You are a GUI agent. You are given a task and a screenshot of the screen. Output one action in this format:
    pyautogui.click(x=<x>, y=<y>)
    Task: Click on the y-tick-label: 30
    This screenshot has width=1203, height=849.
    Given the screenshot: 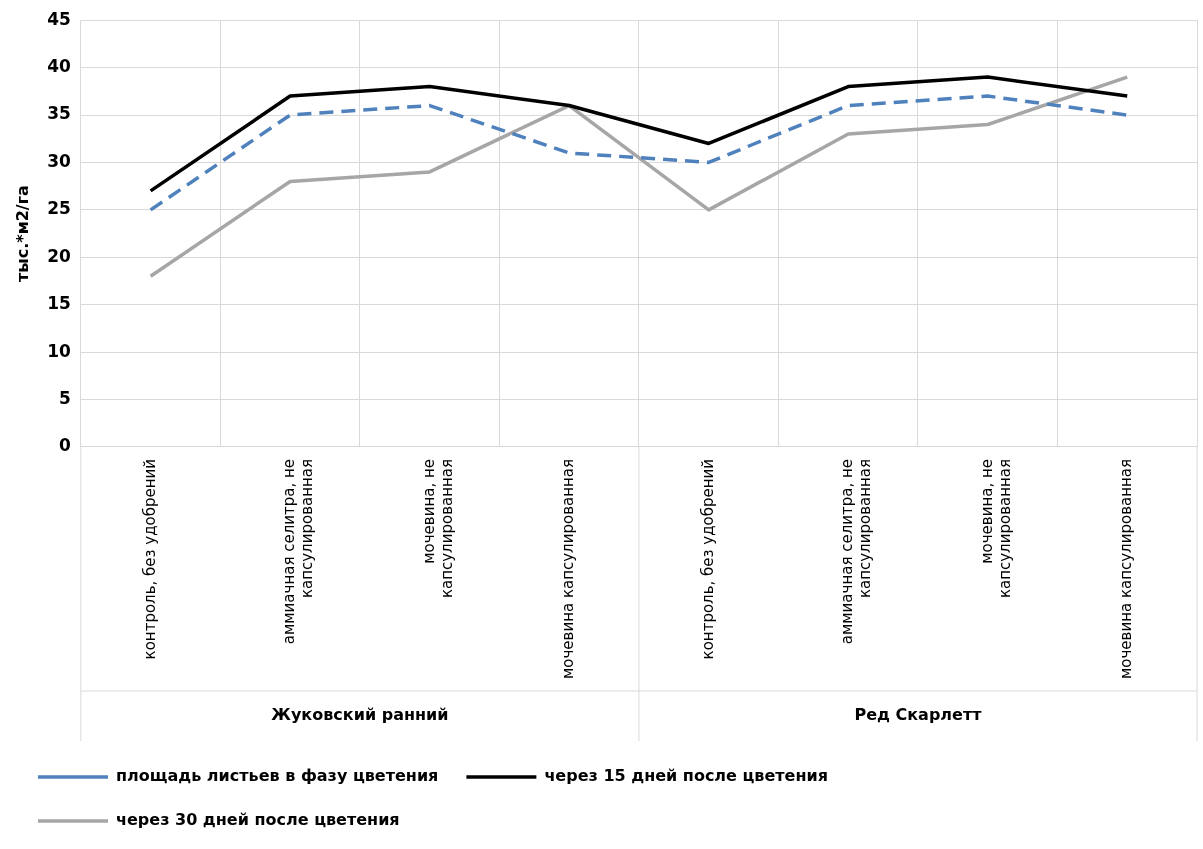 What is the action you would take?
    pyautogui.click(x=59, y=160)
    